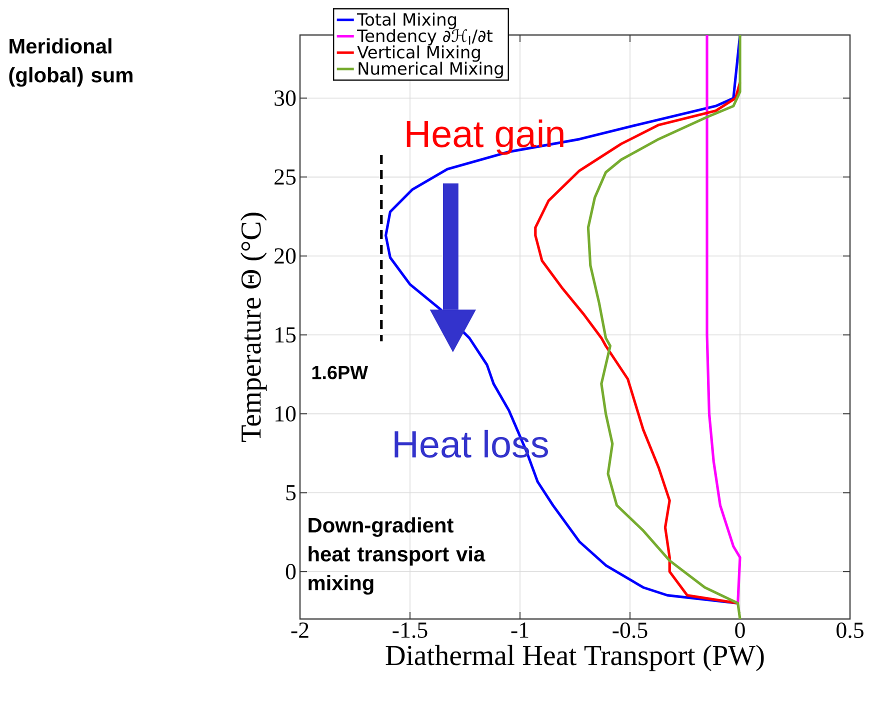 This screenshot has width=871, height=716. I want to click on y-tick-label: 0, so click(291, 572).